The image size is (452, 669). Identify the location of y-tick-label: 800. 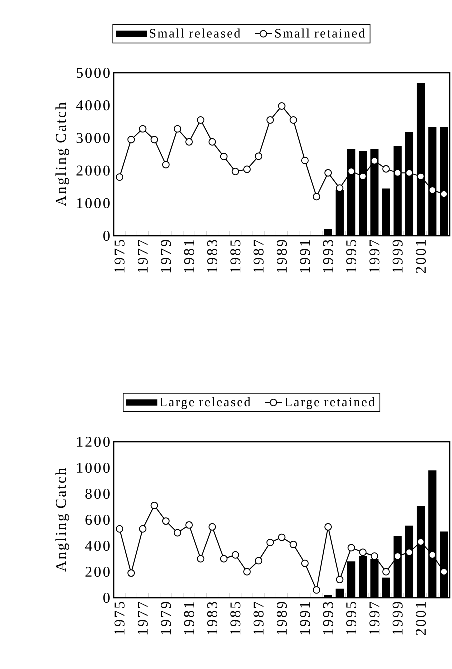
(98, 494).